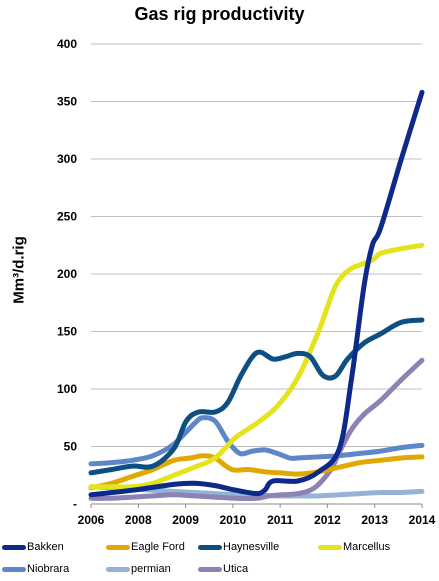  Describe the element at coordinates (91, 520) in the screenshot. I see `x-tick-label: 2006` at that location.